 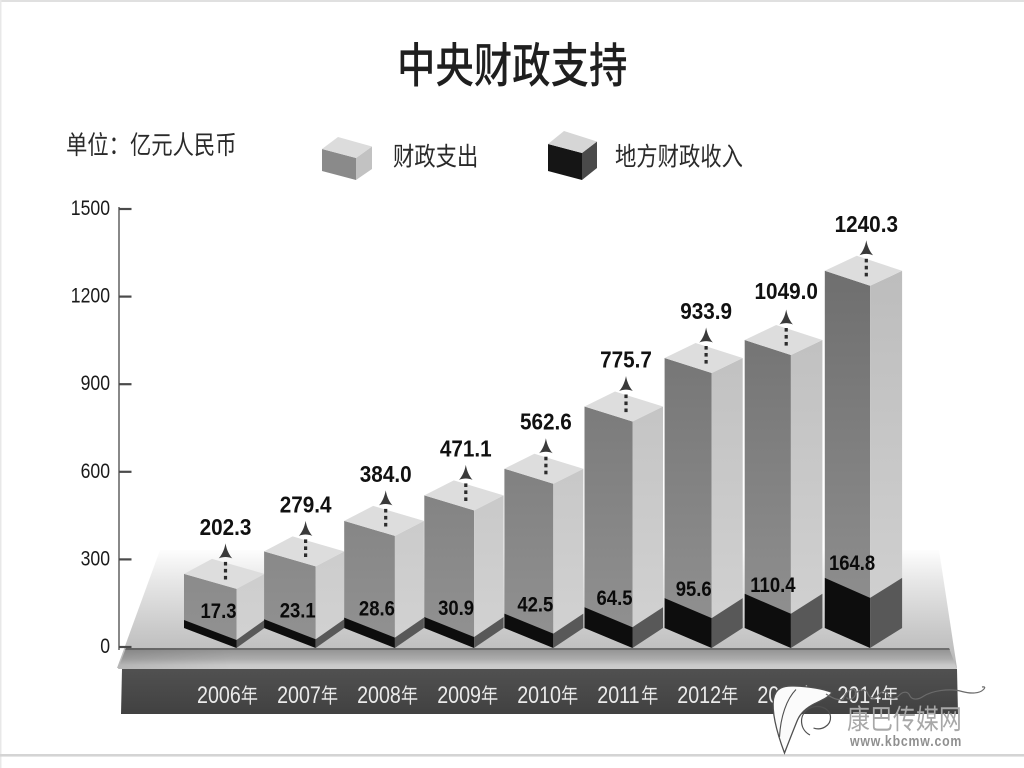 What do you see at coordinates (90, 296) in the screenshot?
I see `svg-text: 1200` at bounding box center [90, 296].